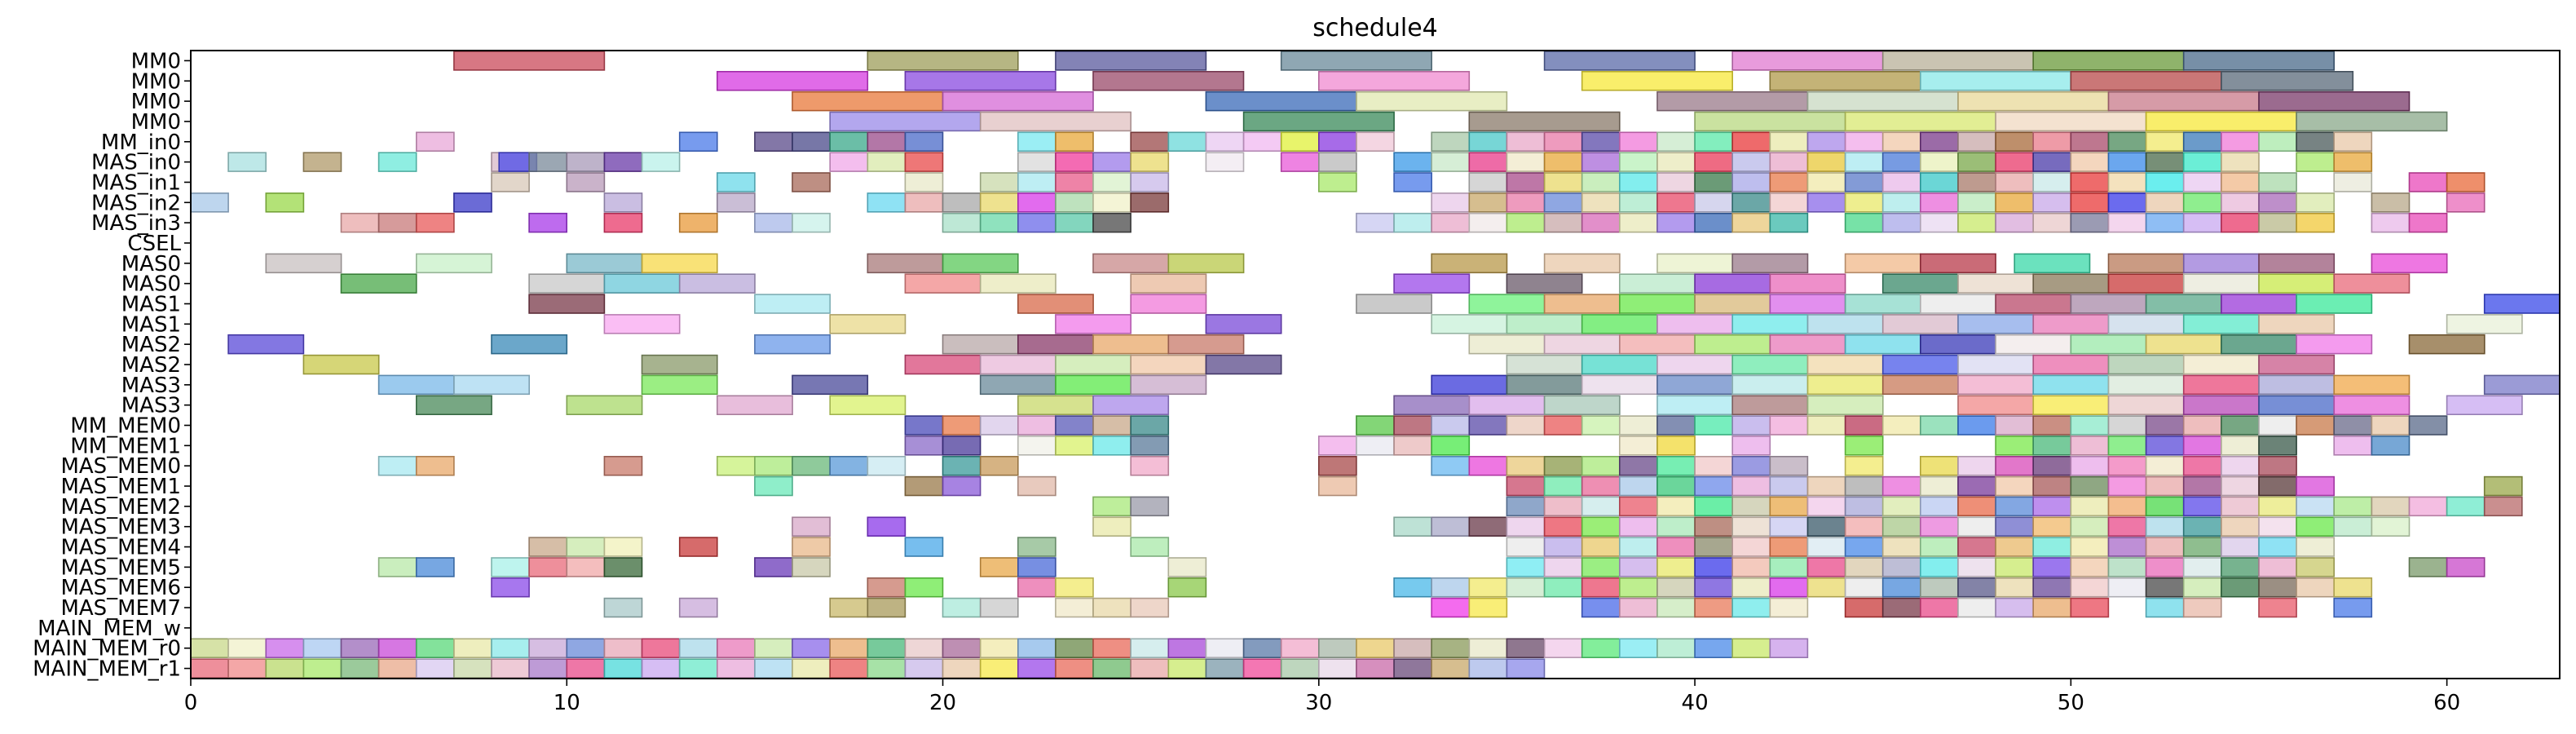  Describe the element at coordinates (125, 446) in the screenshot. I see `y-tick-label: MM_MEM1` at that location.